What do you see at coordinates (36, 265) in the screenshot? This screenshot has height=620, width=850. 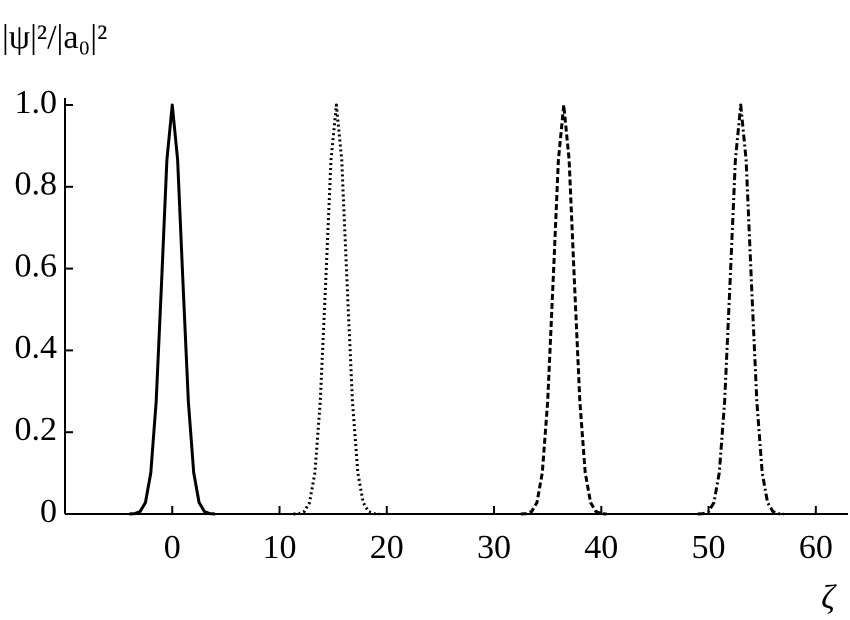 I see `y-tick-label: 0.6` at bounding box center [36, 265].